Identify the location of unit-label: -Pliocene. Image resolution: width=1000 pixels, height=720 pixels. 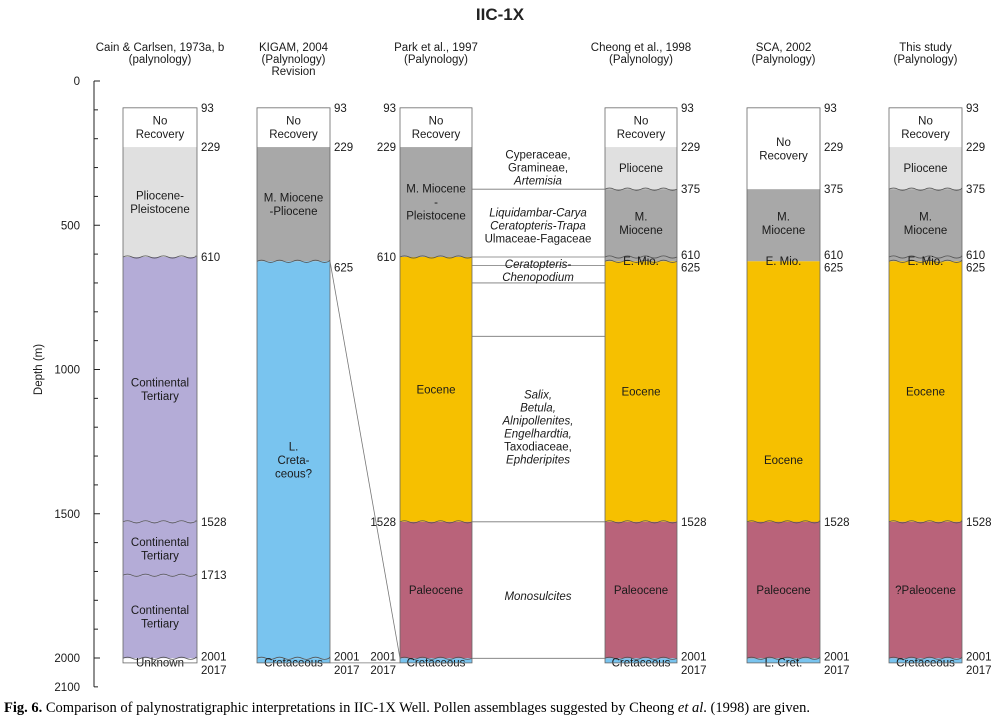
(294, 212).